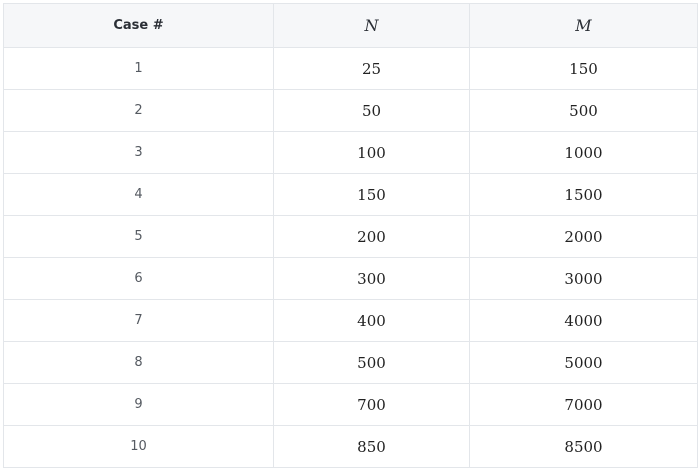 This screenshot has width=698, height=471. I want to click on table-row: 7 400 4000, so click(350, 320).